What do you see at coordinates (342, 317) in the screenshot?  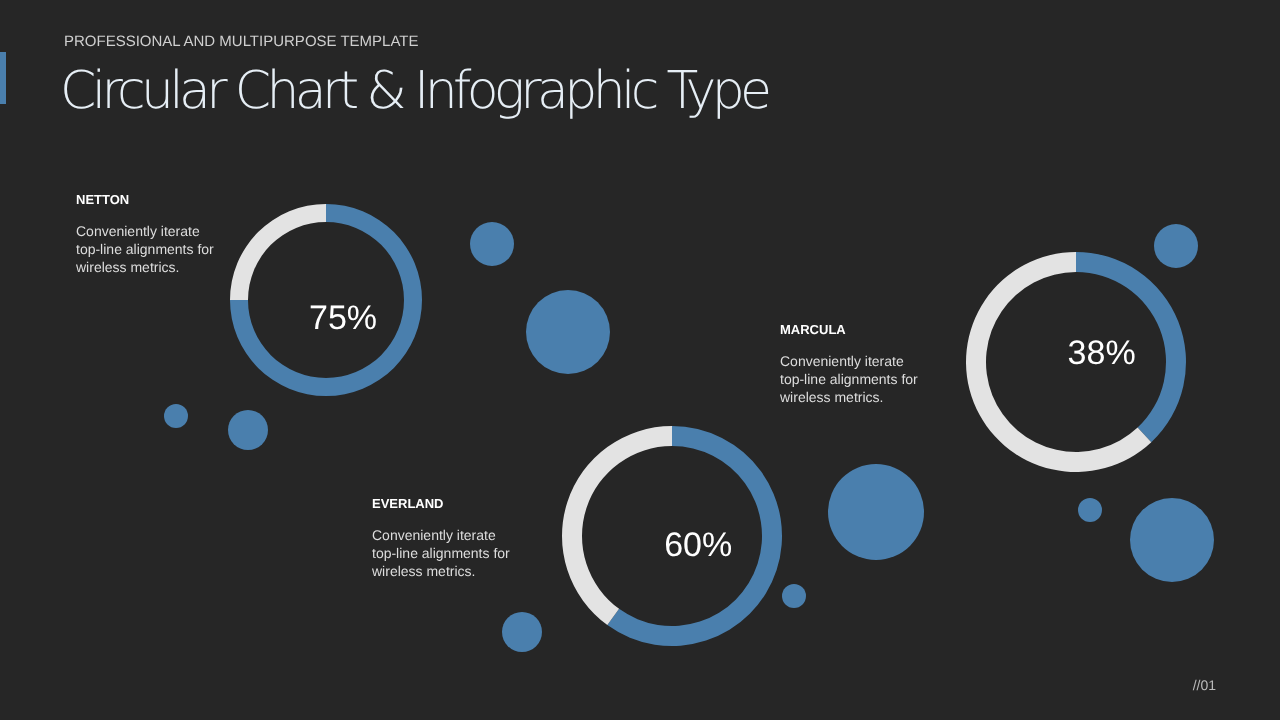 I see `data-label: 75%` at bounding box center [342, 317].